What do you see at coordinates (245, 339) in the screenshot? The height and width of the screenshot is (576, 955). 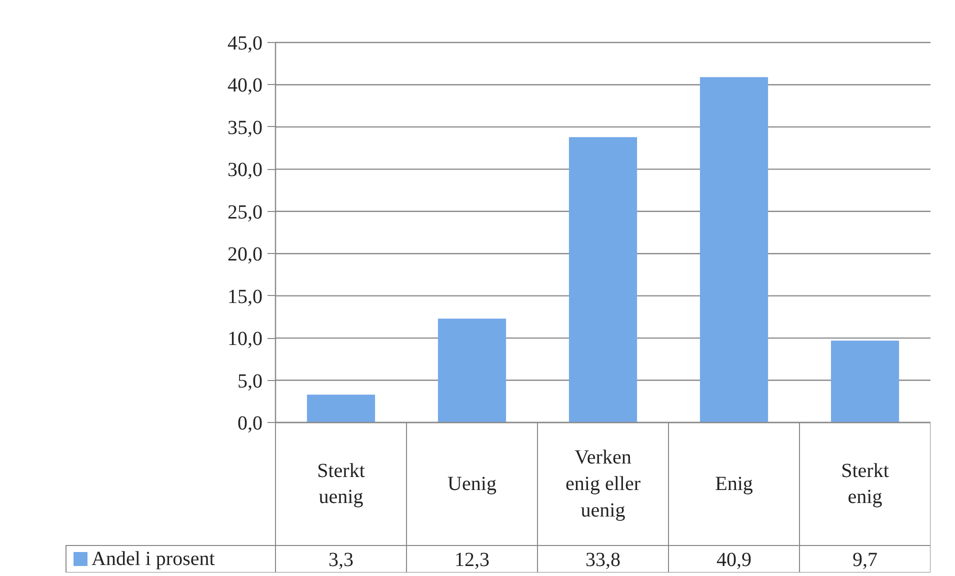 I see `y-tick-label: 10,0` at bounding box center [245, 339].